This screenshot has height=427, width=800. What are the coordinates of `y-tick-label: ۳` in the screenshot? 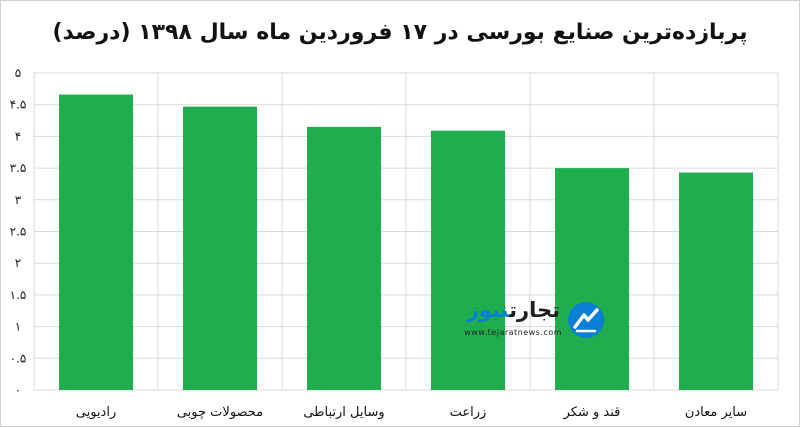 It's located at (18, 200).